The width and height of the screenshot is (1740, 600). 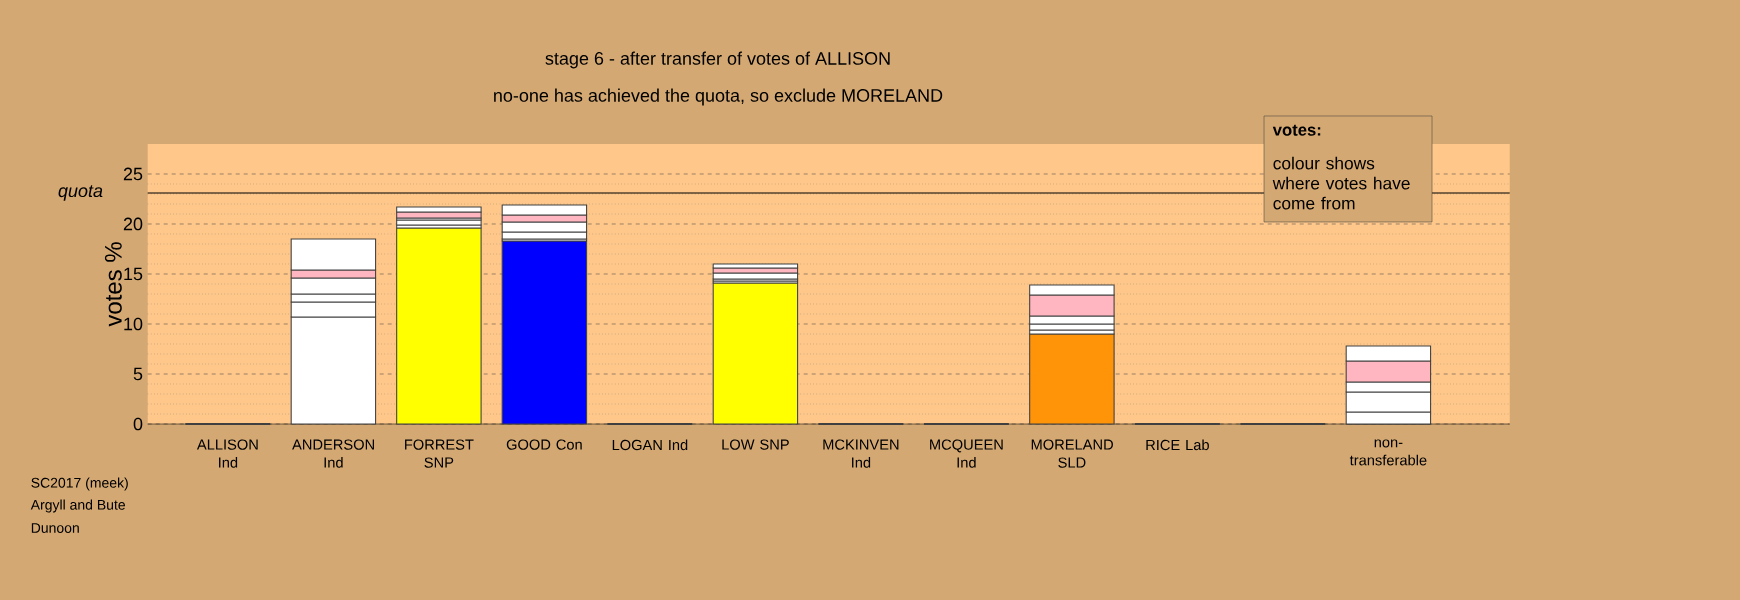 What do you see at coordinates (138, 374) in the screenshot?
I see `y-tick-label: 5` at bounding box center [138, 374].